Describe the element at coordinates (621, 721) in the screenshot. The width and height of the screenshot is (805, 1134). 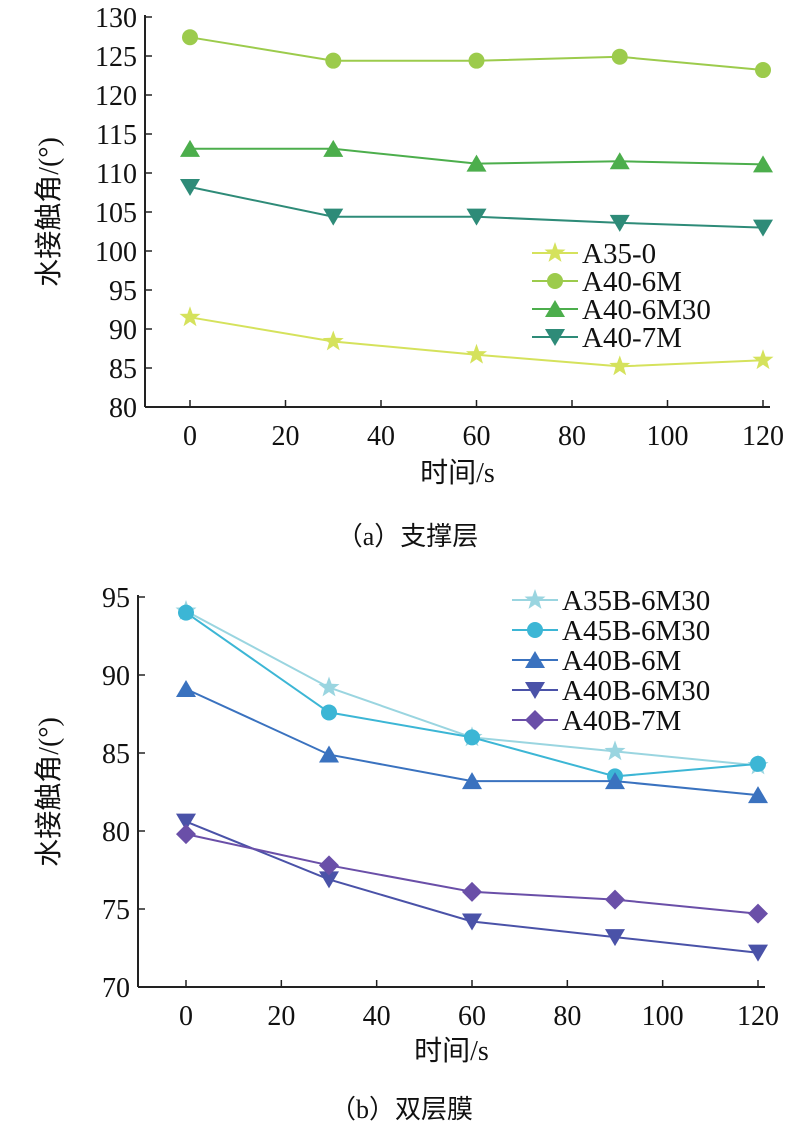
I see `legend-label: A40B-7M` at that location.